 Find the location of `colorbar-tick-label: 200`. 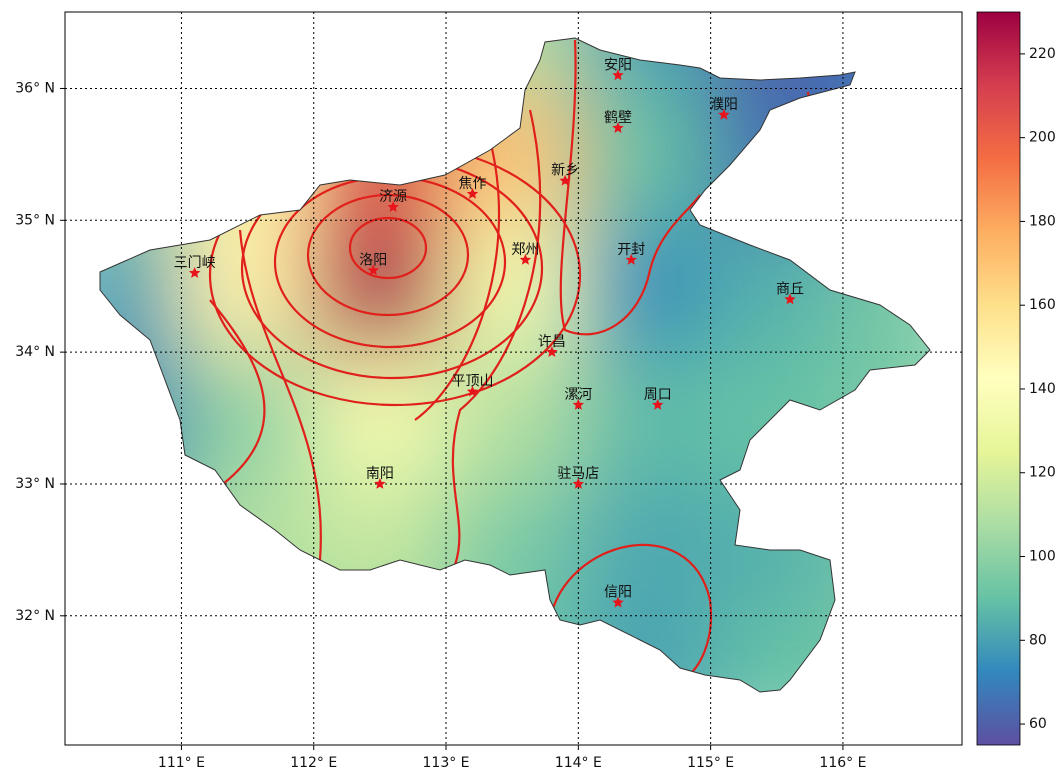

colorbar-tick-label: 200 is located at coordinates (1042, 138).